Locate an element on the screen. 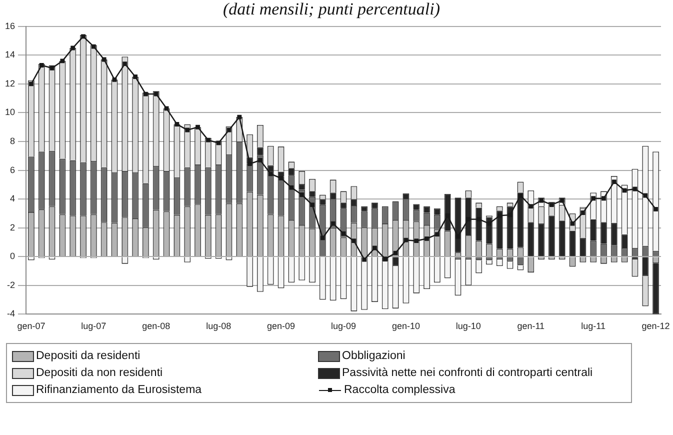 The width and height of the screenshot is (673, 435). x-tick-label: lug-10 is located at coordinates (468, 326).